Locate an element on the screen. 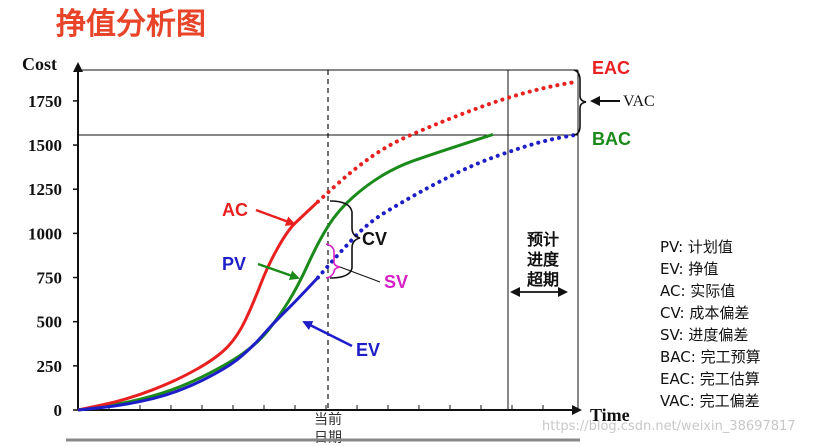 This screenshot has width=821, height=446. y-tick-label: 0 is located at coordinates (58, 410).